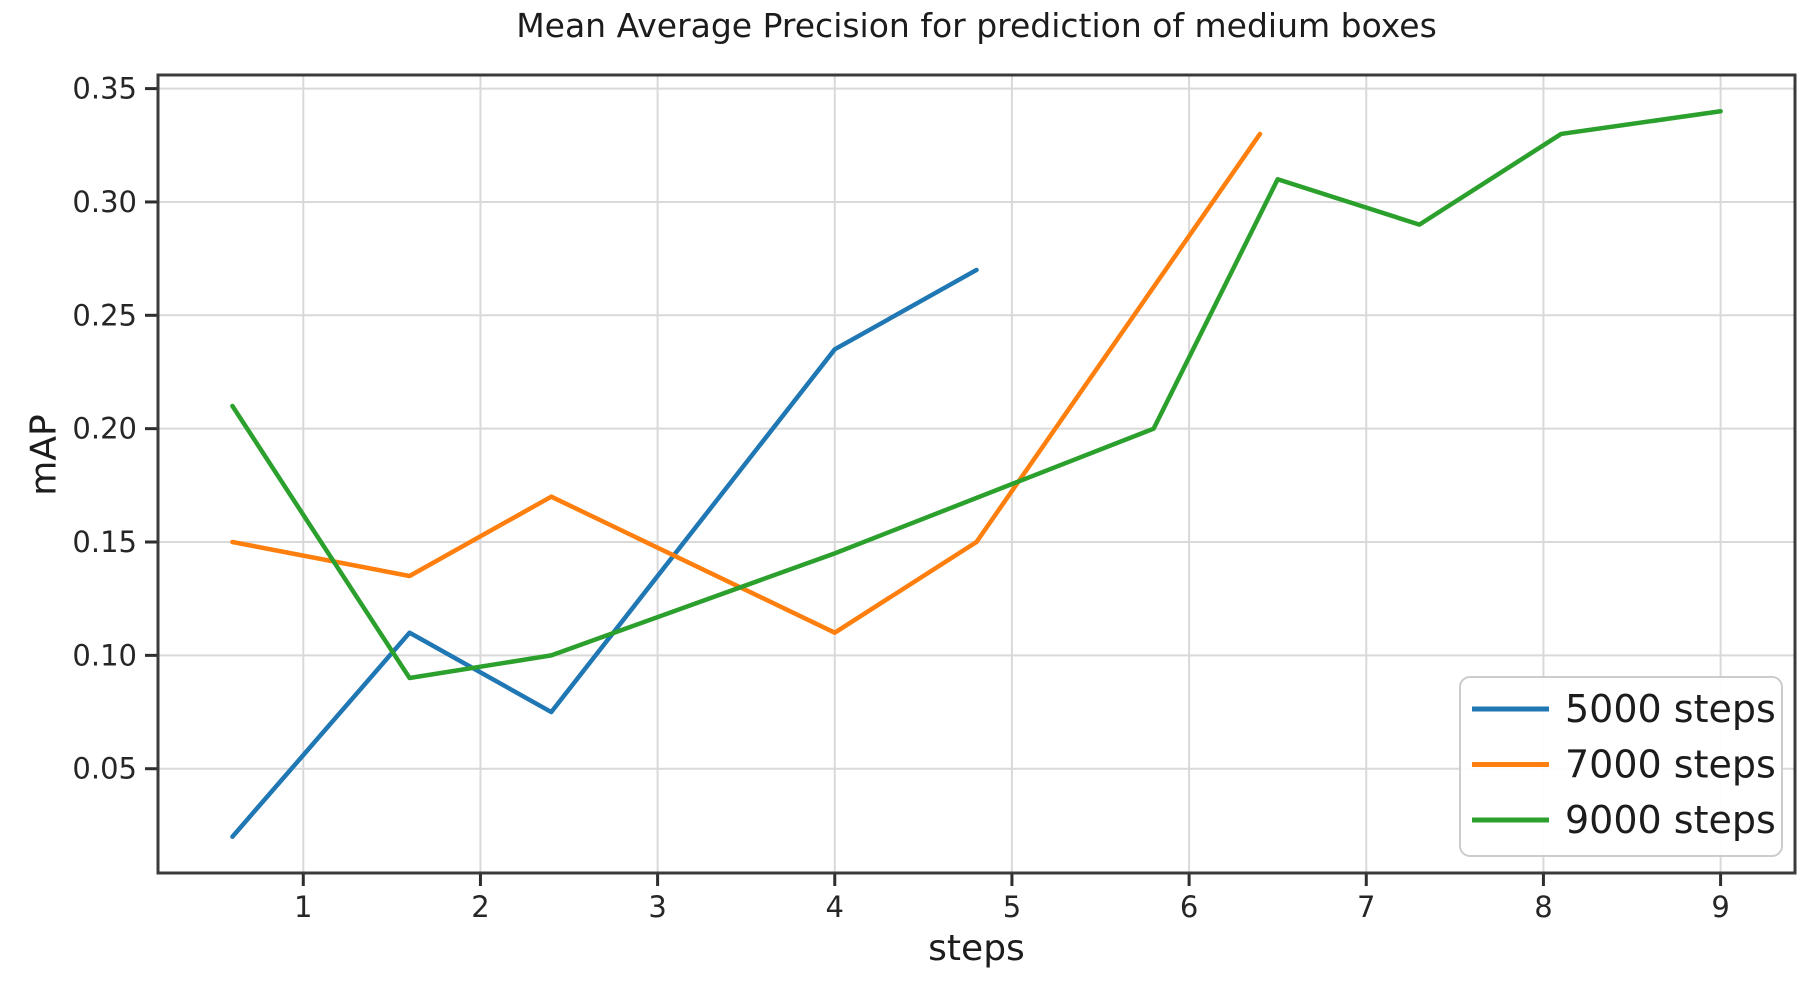  Describe the element at coordinates (1670, 765) in the screenshot. I see `legend-label-7000-steps: 7000 steps` at that location.